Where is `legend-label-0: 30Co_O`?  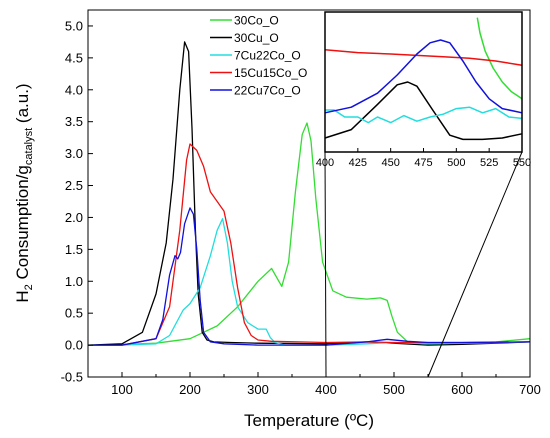
legend-label-0: 30Co_O is located at coordinates (256, 21).